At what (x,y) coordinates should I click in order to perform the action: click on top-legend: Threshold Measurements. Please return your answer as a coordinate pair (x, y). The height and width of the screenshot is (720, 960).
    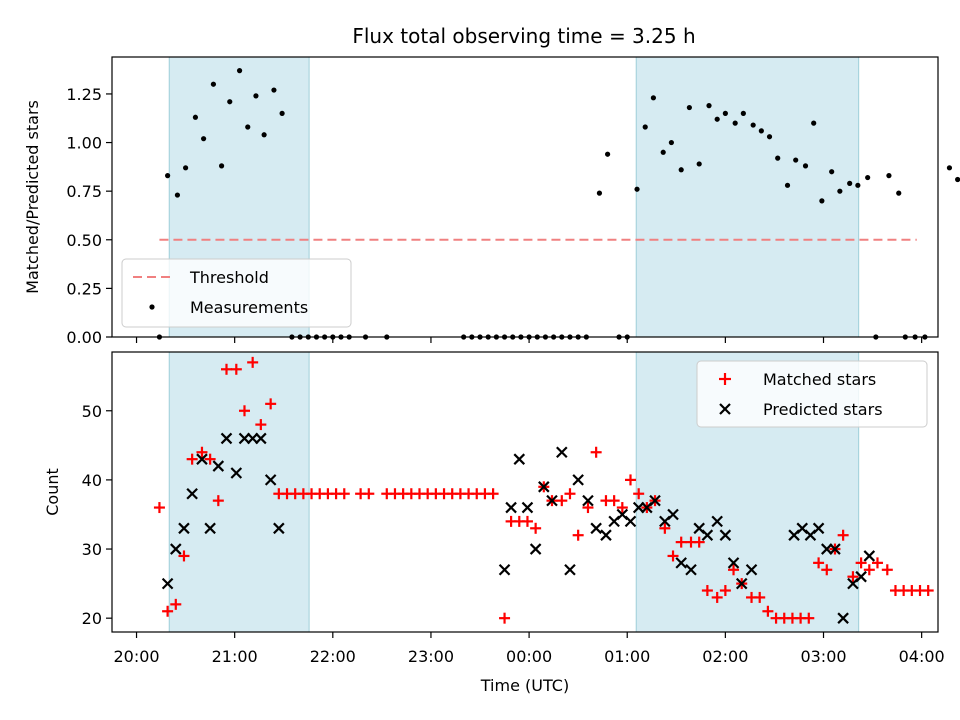
    Looking at the image, I should click on (236, 293).